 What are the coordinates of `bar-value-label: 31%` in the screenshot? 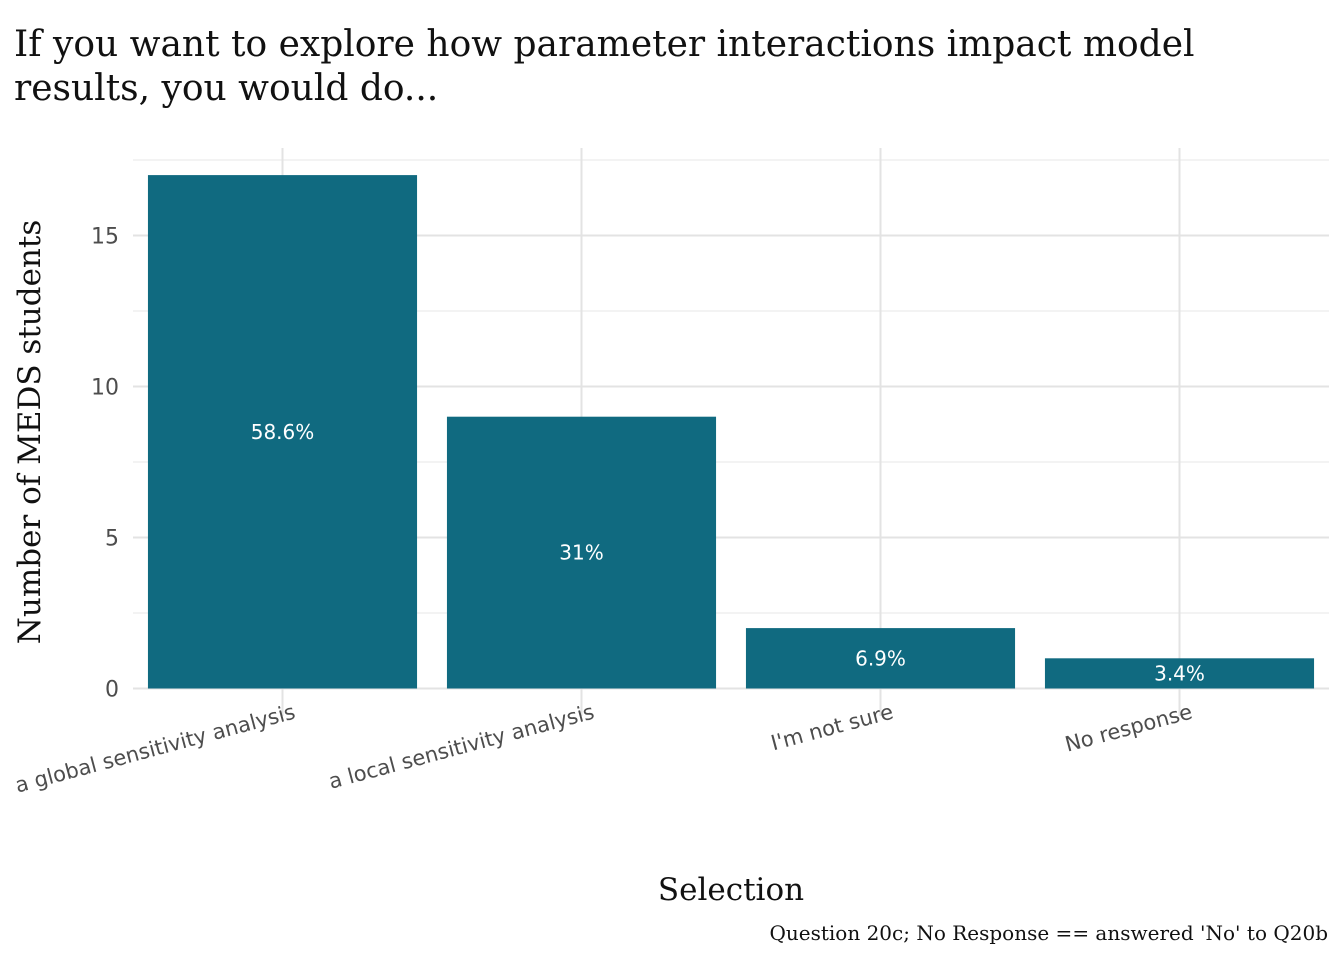 It's located at (581, 553).